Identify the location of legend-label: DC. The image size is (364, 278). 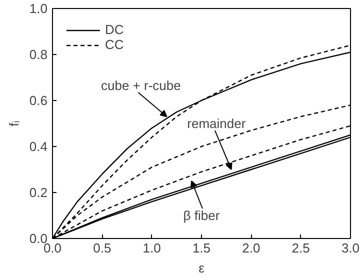
(115, 29).